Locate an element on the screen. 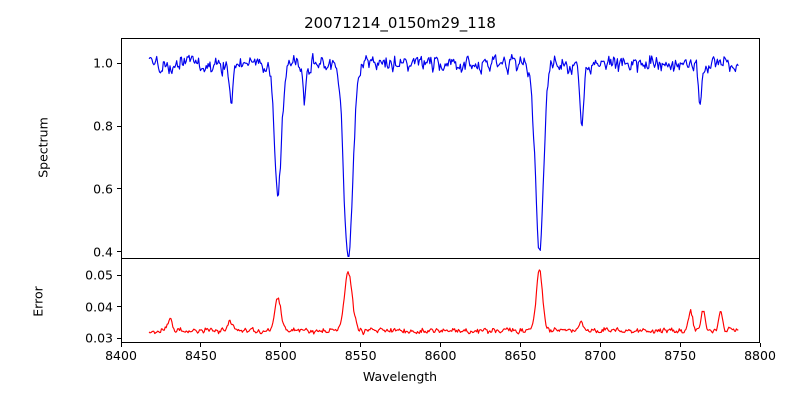 This screenshot has width=800, height=400. x-tick-label: 8450 is located at coordinates (200, 355).